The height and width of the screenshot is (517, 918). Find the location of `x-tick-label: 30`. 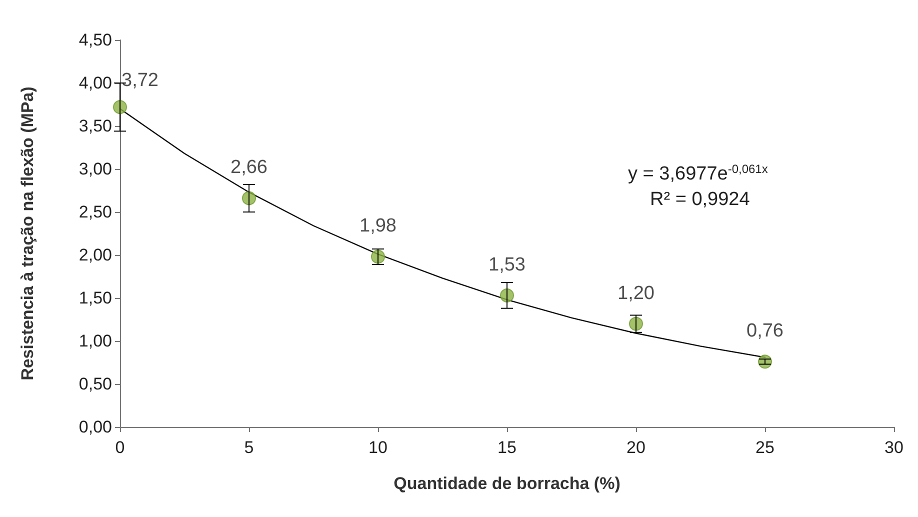

x-tick-label: 30 is located at coordinates (894, 447).